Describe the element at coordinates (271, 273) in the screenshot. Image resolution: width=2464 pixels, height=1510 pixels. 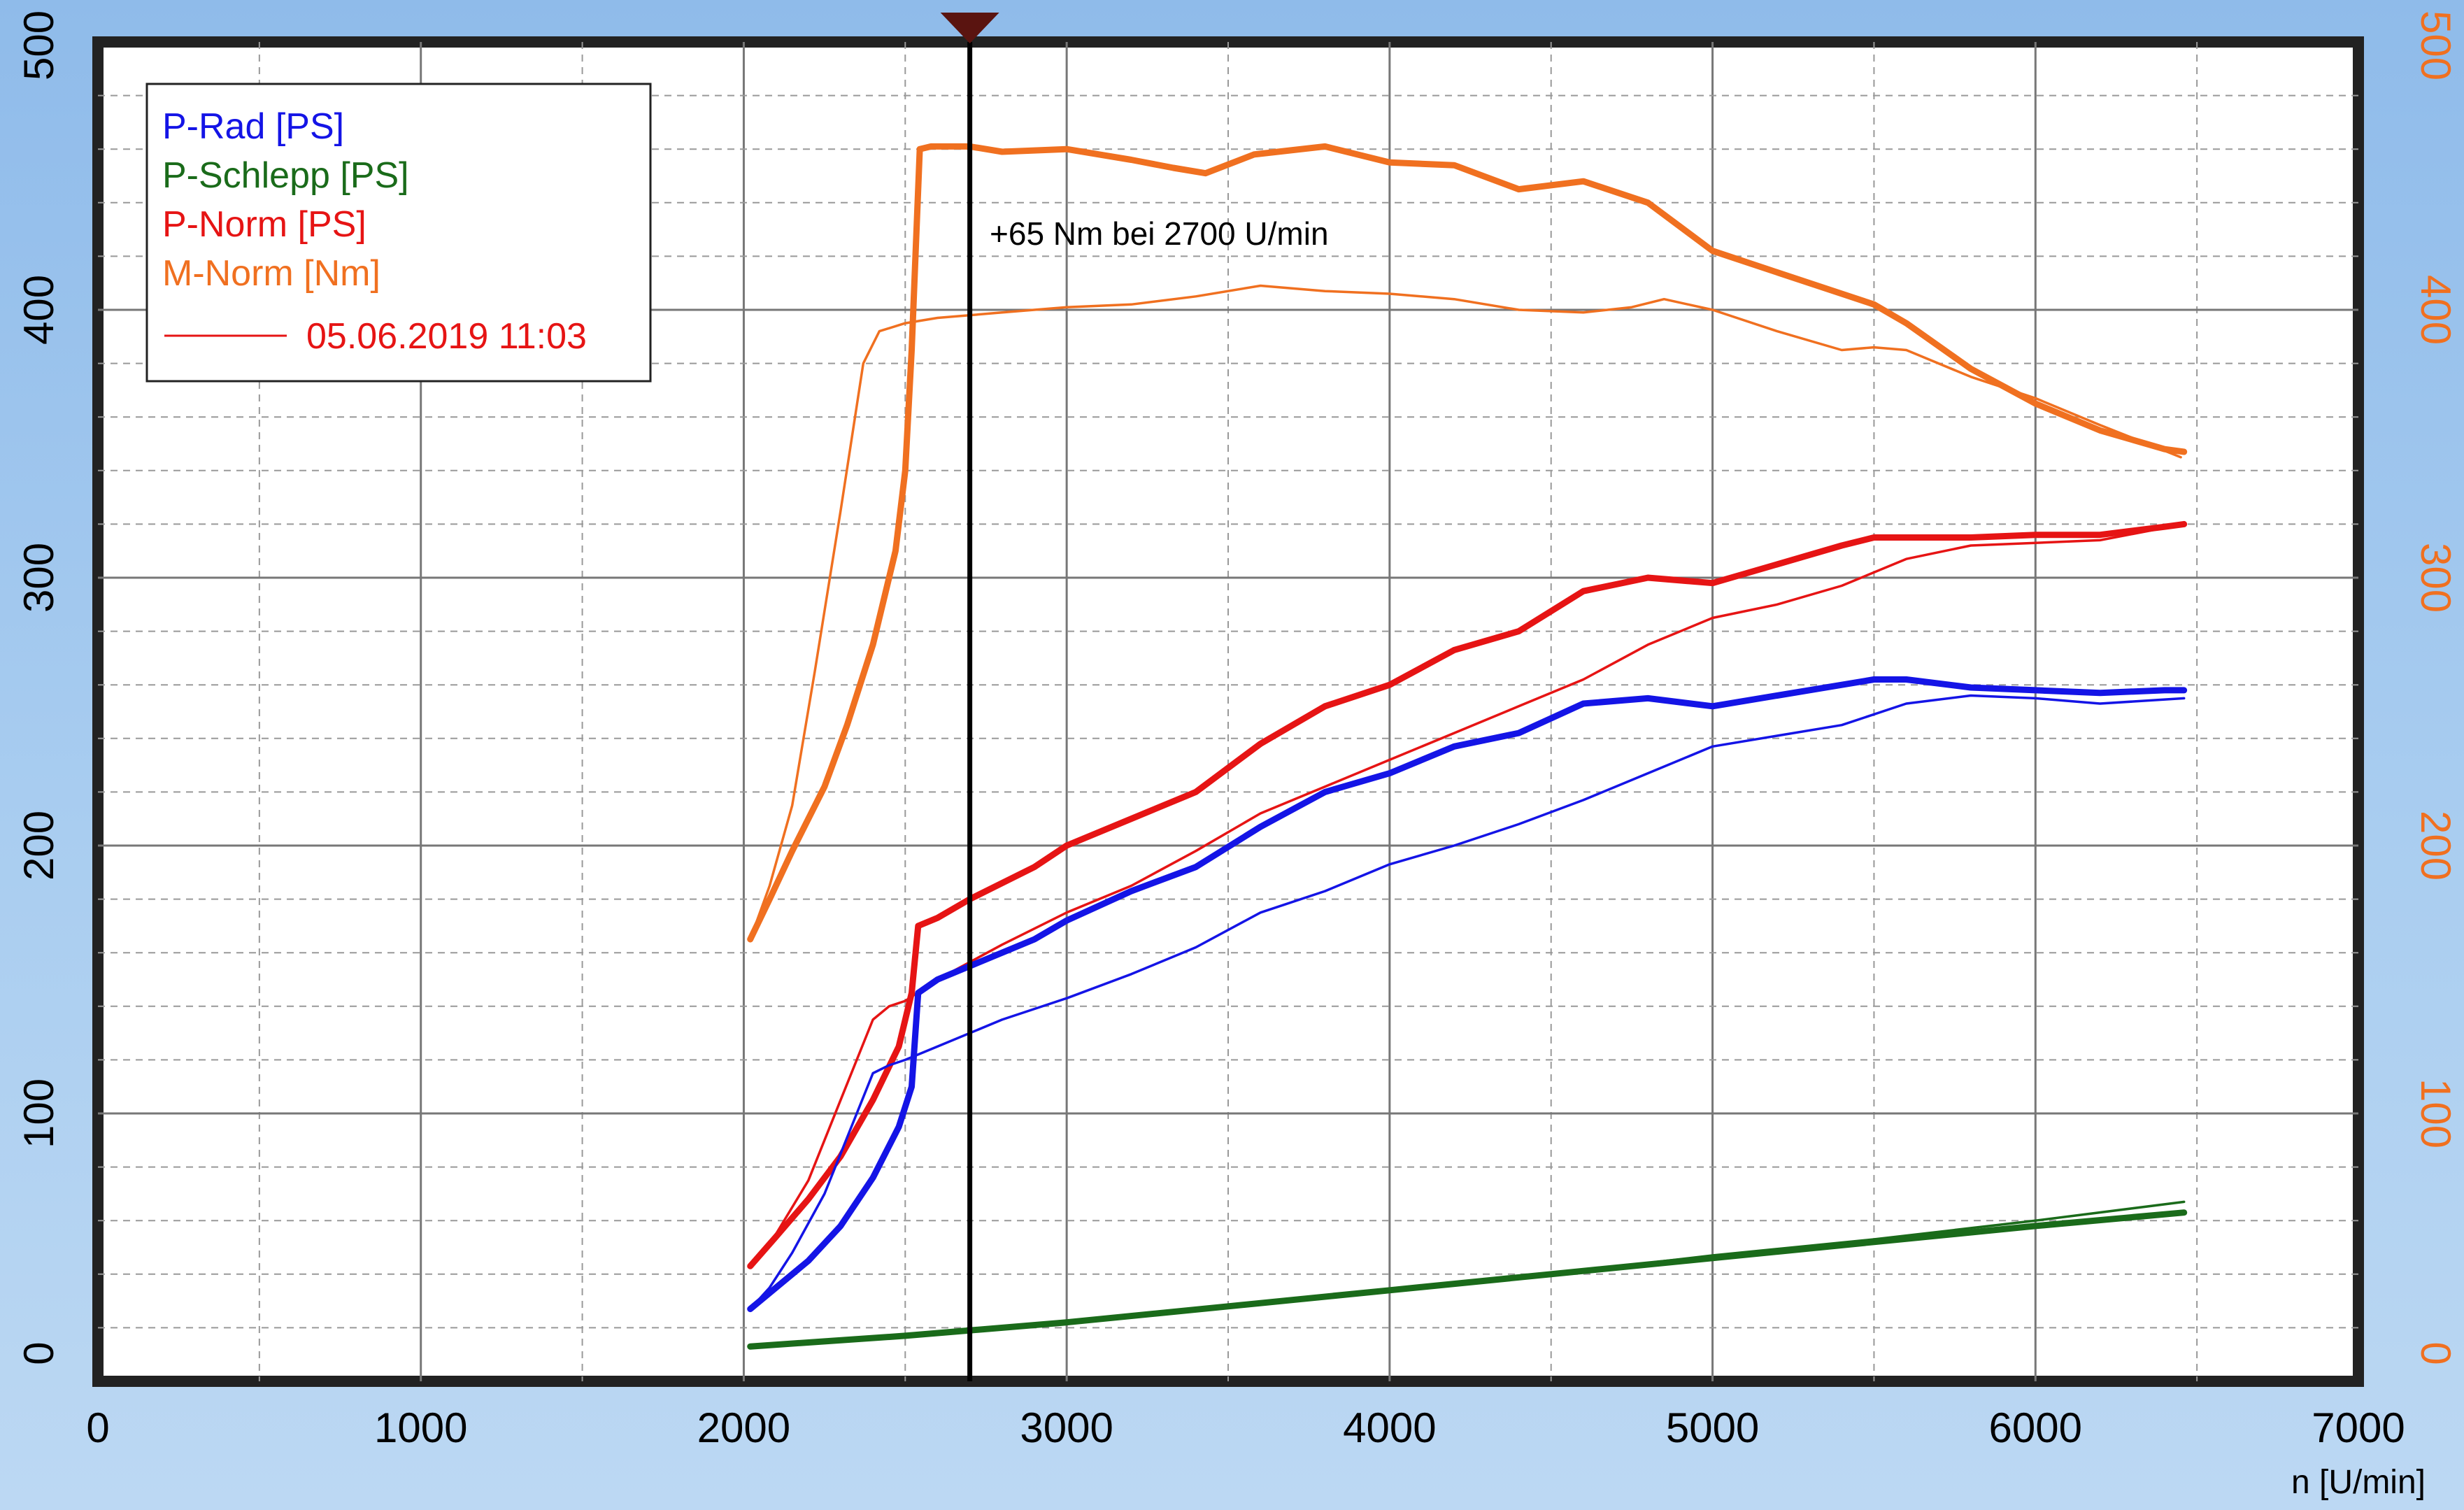
I see `legend-entry-m-norm: M-Norm [Nm]` at that location.